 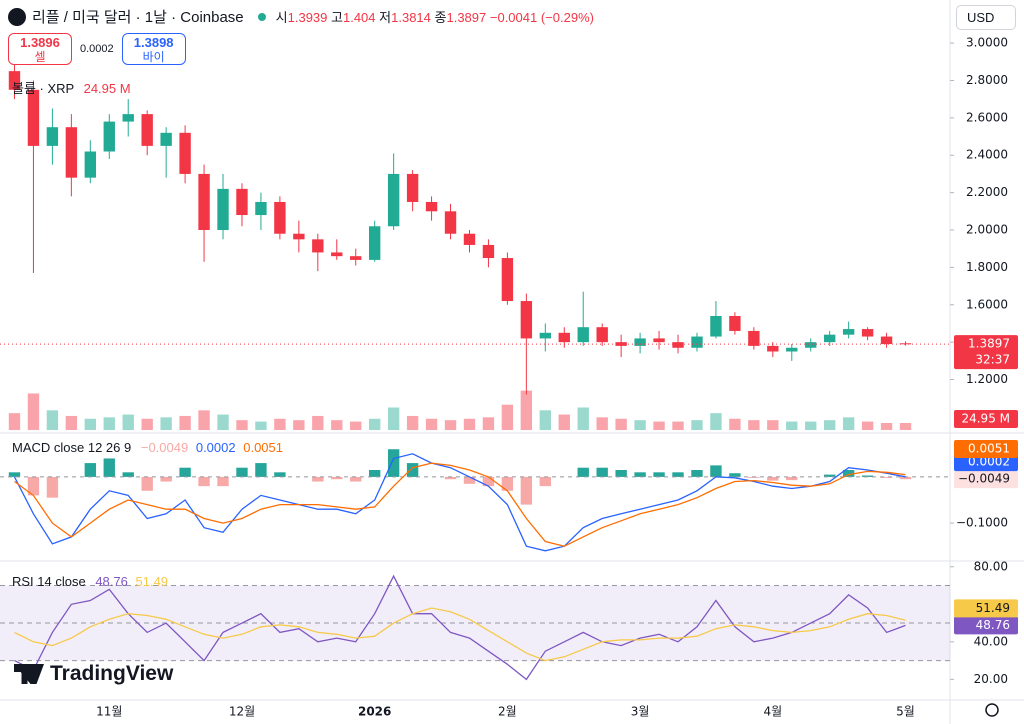 What do you see at coordinates (164, 447) in the screenshot?
I see `legend-value: −0.0049` at bounding box center [164, 447].